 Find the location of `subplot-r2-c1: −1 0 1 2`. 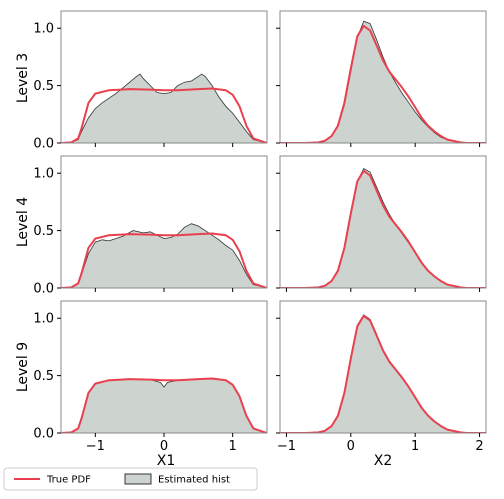

subplot-r2-c1: −1 0 1 2 is located at coordinates (381, 377).